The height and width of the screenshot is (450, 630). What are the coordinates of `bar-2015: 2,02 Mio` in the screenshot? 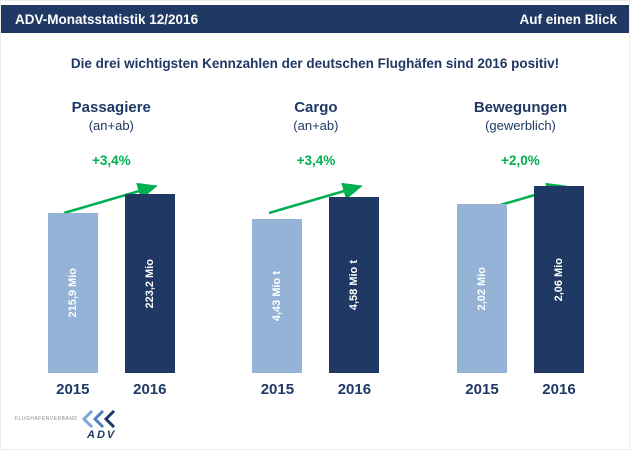 It's located at (481, 288).